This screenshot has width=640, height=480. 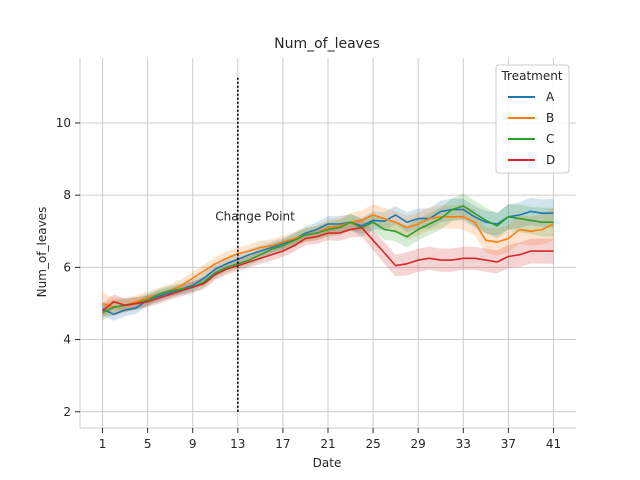 I want to click on x-tick-label: 9, so click(x=193, y=444).